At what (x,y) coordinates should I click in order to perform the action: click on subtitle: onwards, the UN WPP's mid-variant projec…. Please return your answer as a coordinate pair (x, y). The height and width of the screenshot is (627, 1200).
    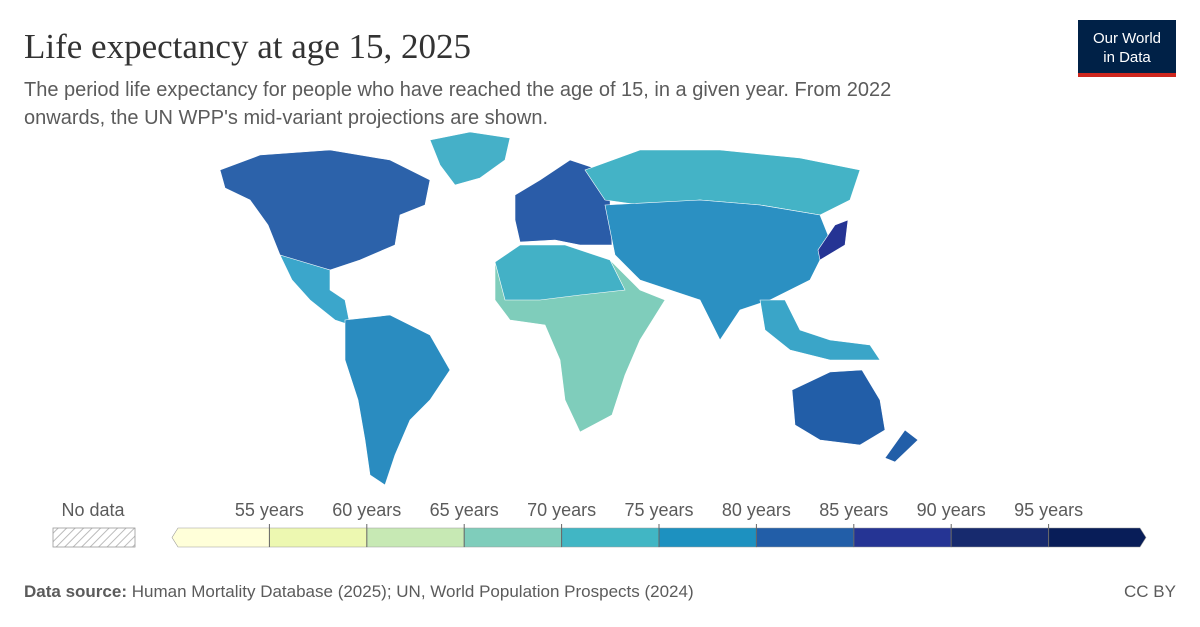
    Looking at the image, I should click on (286, 118).